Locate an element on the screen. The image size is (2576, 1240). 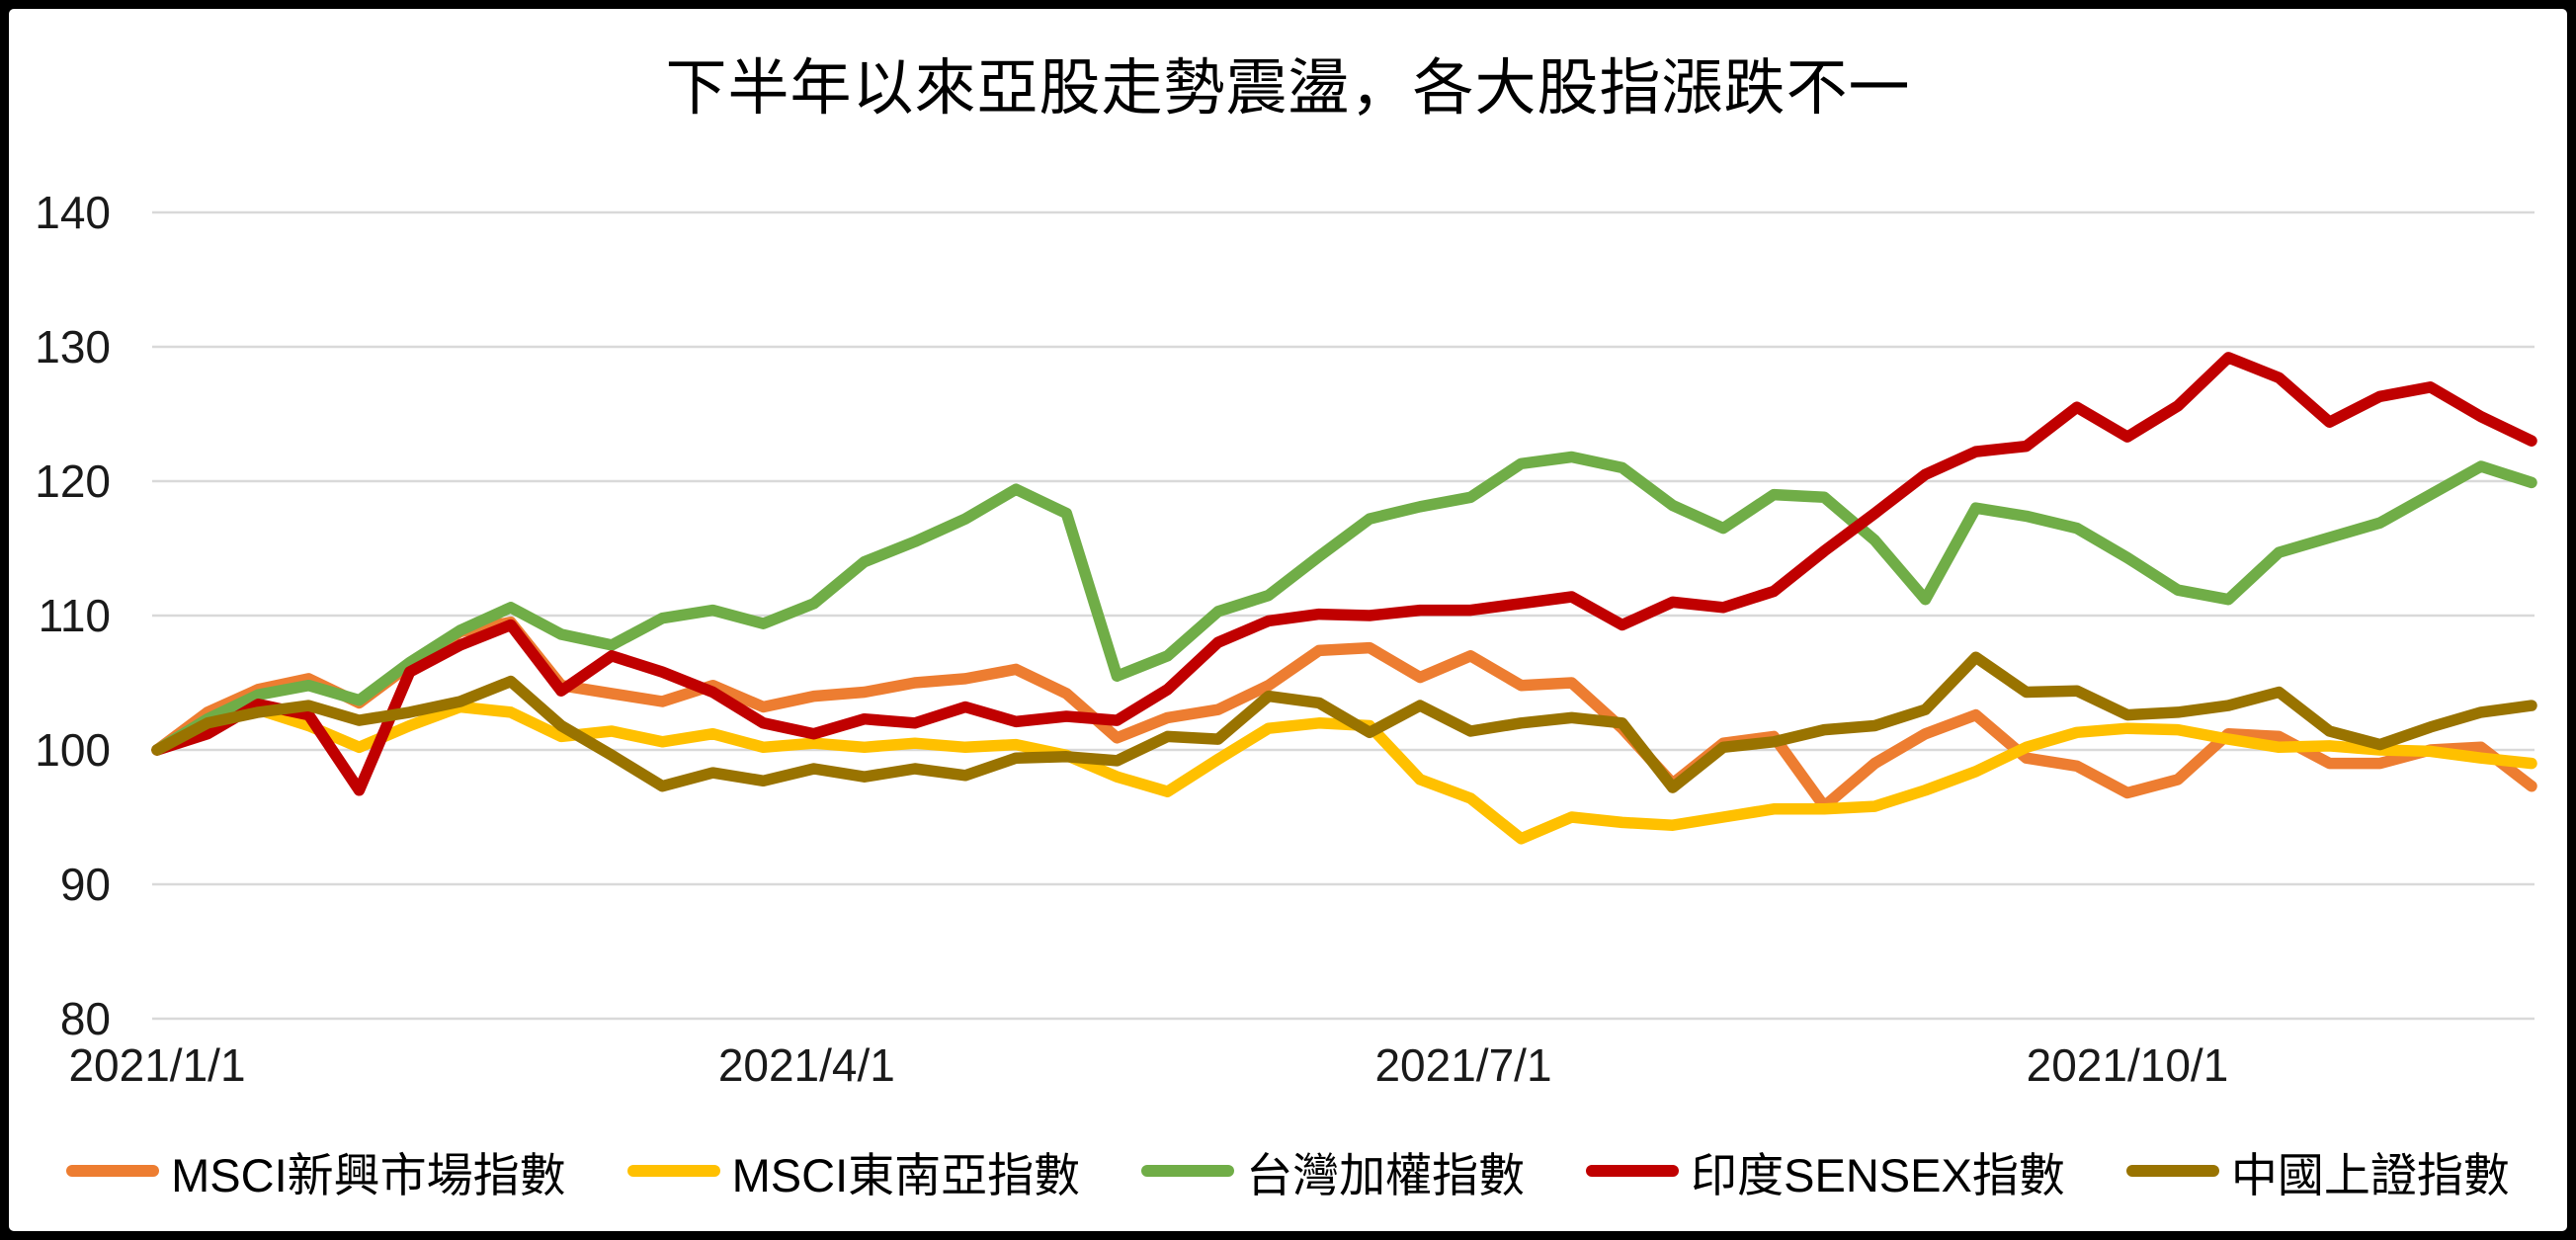
legend-item-3: 印度SENSEX指數 is located at coordinates (1825, 1171).